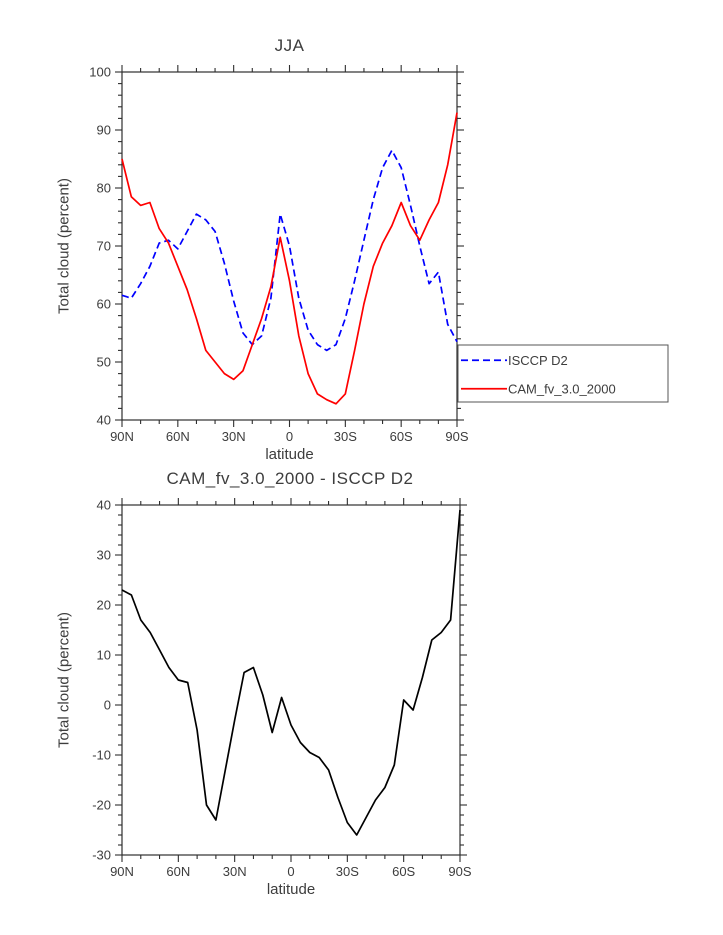 This screenshot has width=723, height=935. Describe the element at coordinates (562, 388) in the screenshot. I see `legend-label-cam-fv-3-0-2000: CAM_fv_3.0_2000` at that location.